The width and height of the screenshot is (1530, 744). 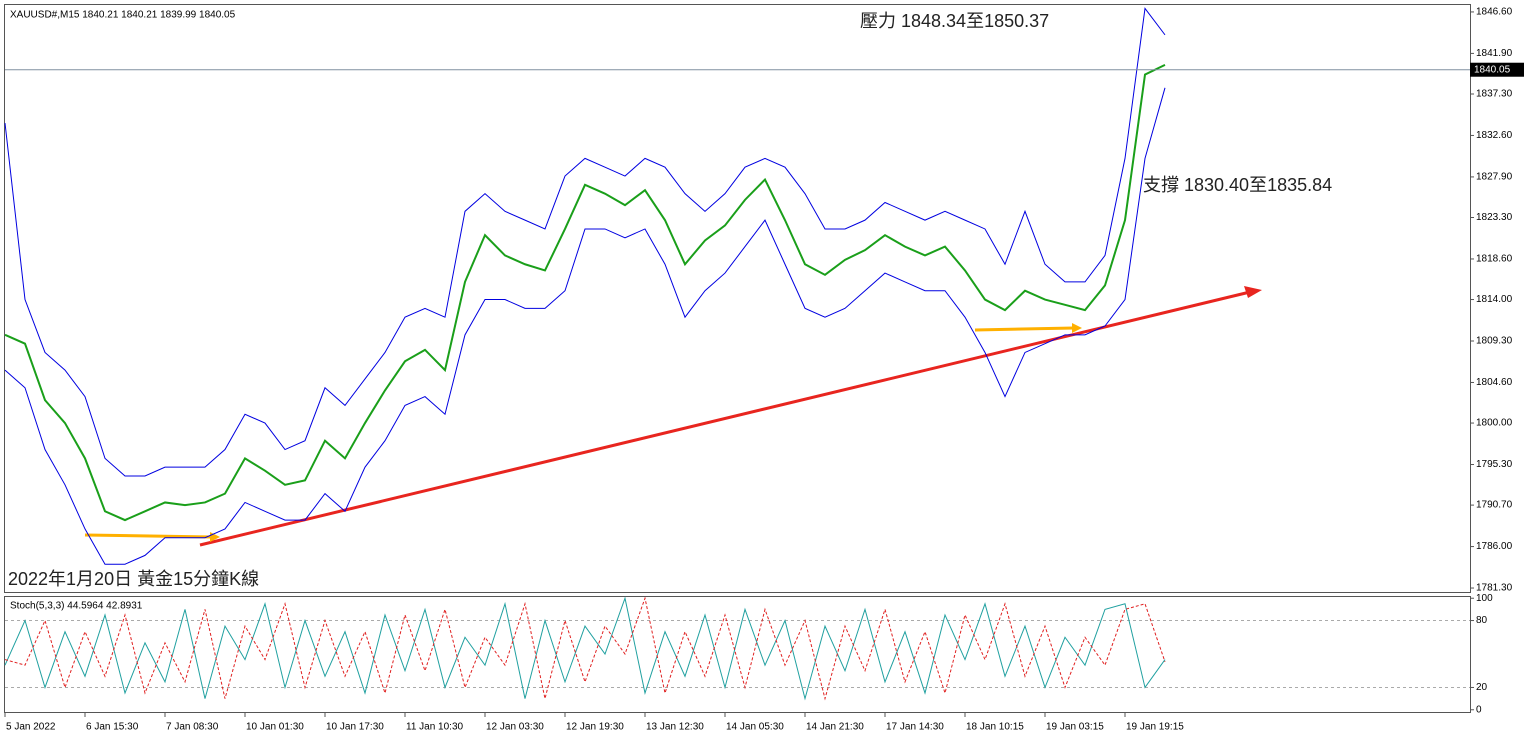 What do you see at coordinates (1494, 588) in the screenshot?
I see `y-tick-label: 1781.30` at bounding box center [1494, 588].